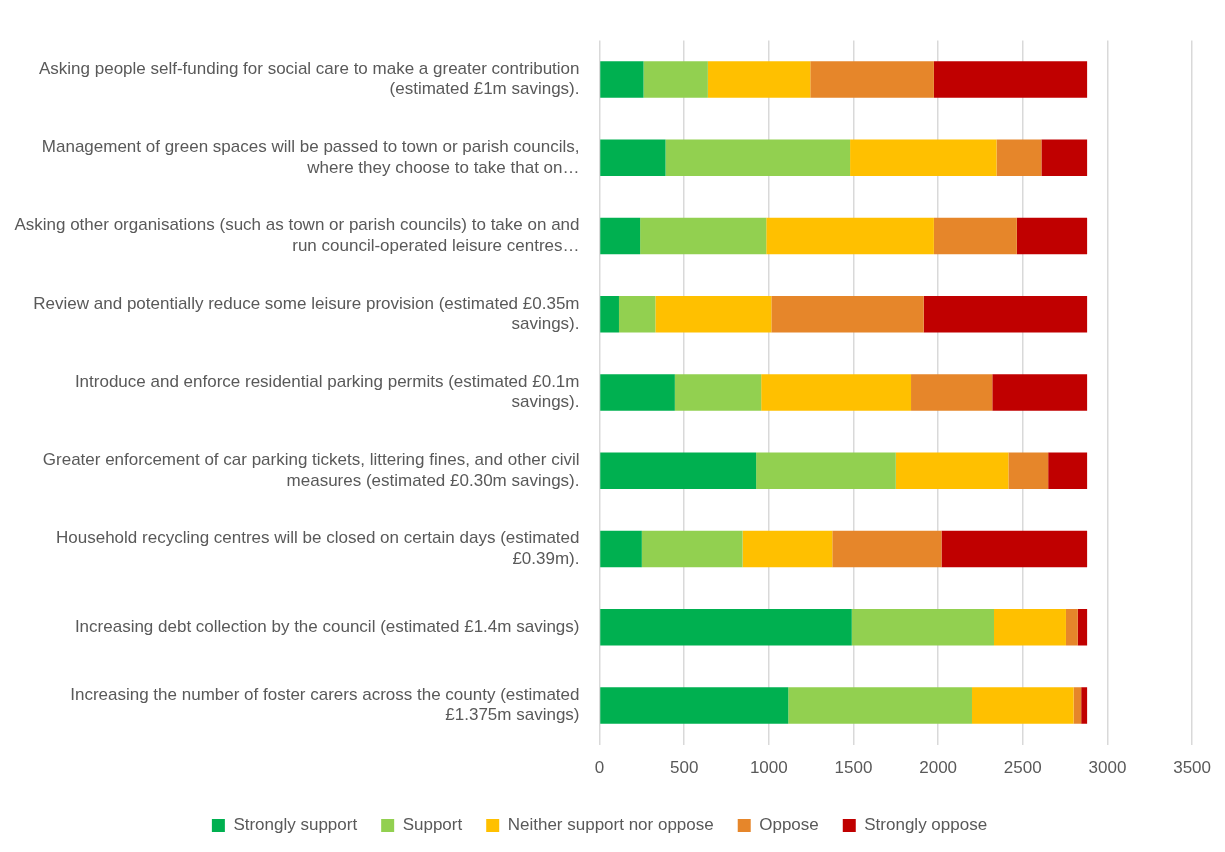 The width and height of the screenshot is (1225, 852). I want to click on x-tick-label: 1000, so click(768, 768).